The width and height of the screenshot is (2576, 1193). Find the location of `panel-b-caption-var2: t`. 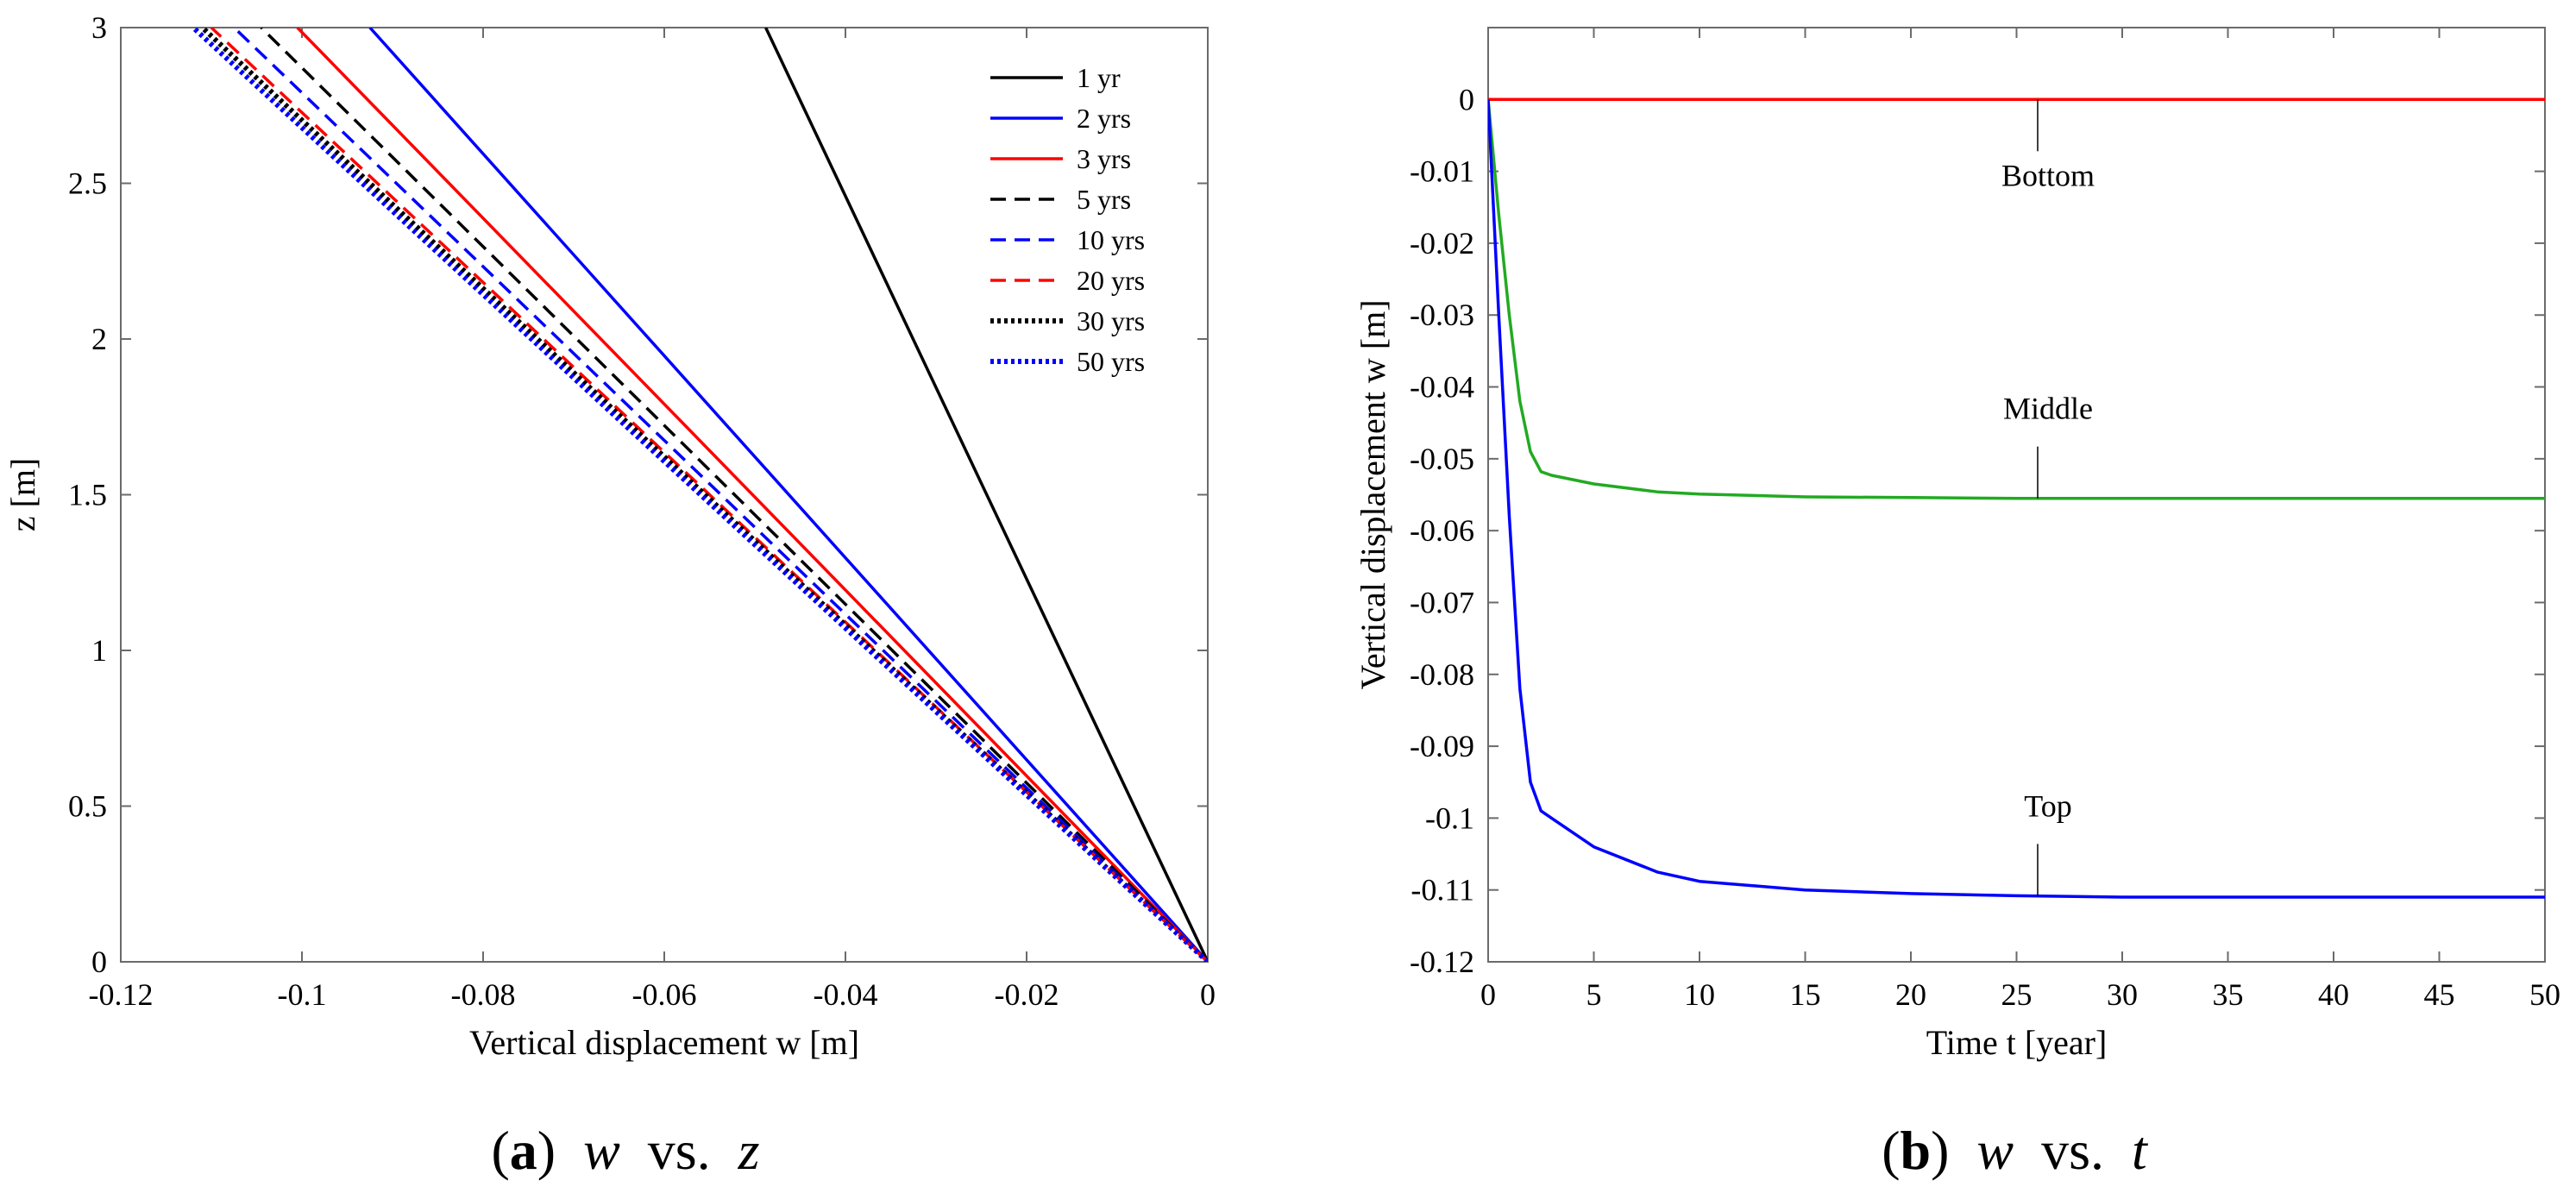

panel-b-caption-var2: t is located at coordinates (2140, 1150).